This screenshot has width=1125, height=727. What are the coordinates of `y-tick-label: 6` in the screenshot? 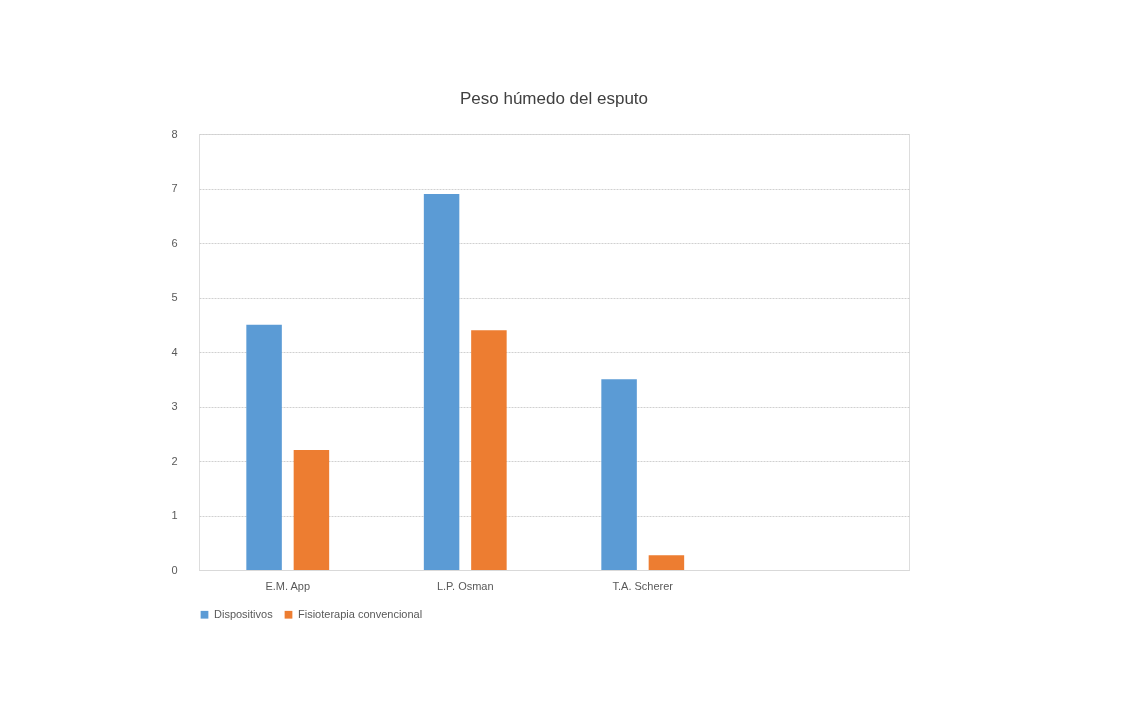 It's located at (174, 242).